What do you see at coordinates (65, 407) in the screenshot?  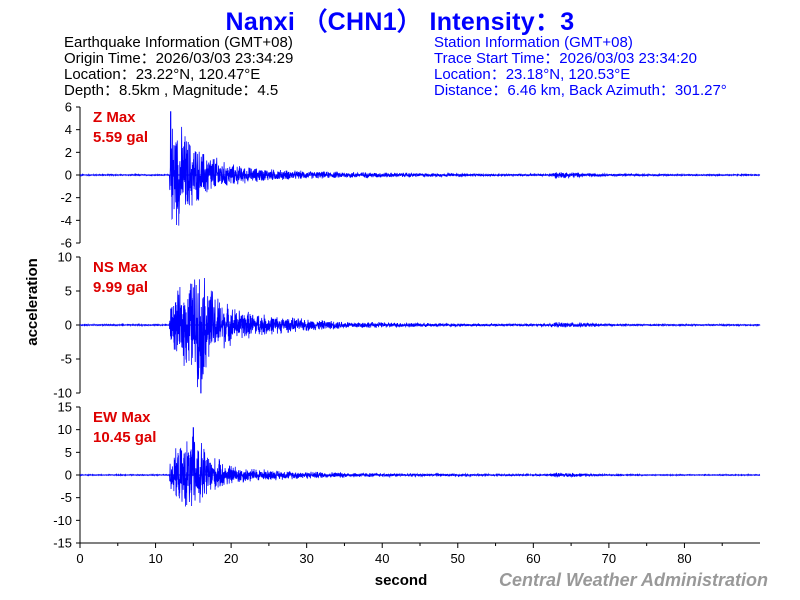 I see `y-tick-label: 15` at bounding box center [65, 407].